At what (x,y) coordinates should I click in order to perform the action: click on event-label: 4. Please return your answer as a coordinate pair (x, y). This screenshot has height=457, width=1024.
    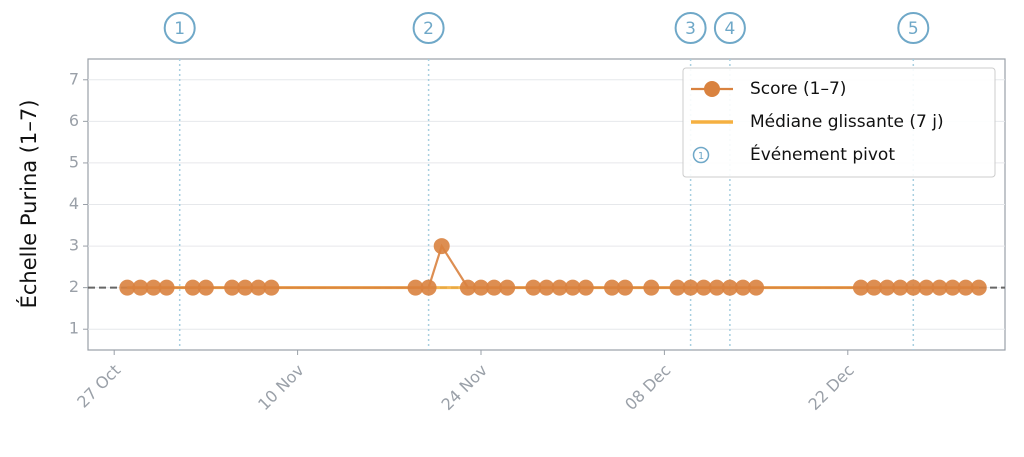
    Looking at the image, I should click on (729, 29).